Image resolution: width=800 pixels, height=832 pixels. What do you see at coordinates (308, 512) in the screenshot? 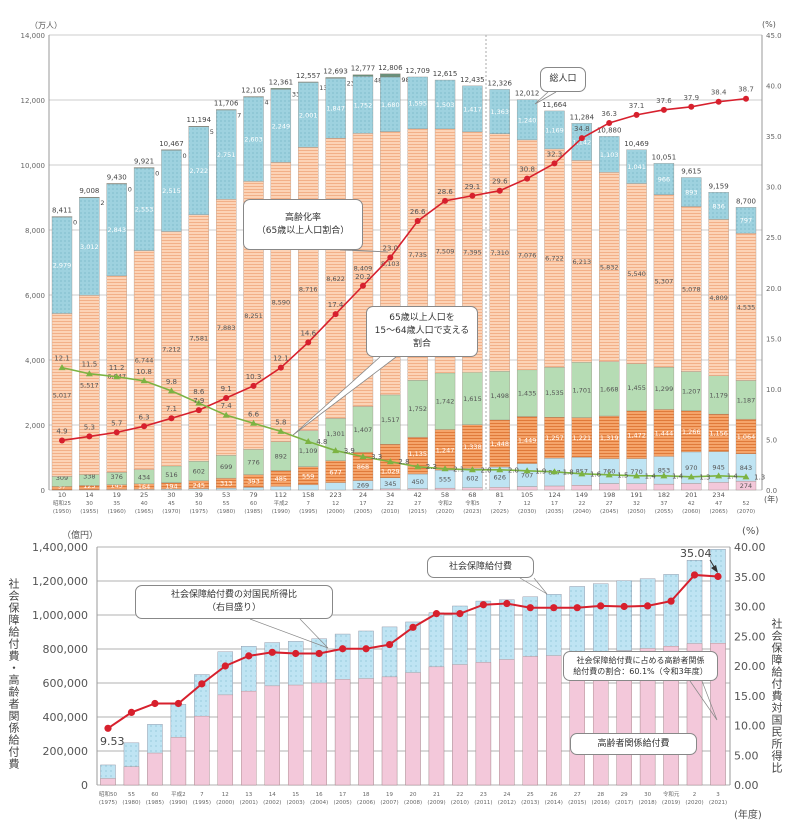
I see `x-tick-label: (1995)` at bounding box center [308, 512].